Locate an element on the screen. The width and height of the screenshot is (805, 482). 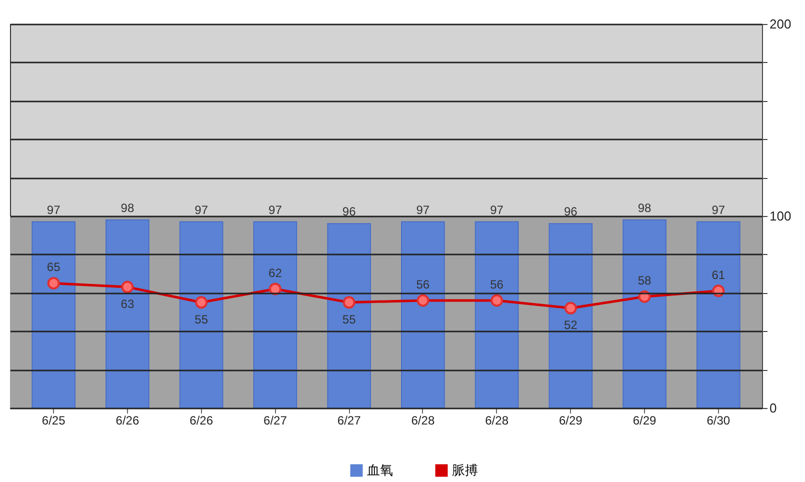
data-label: 58 is located at coordinates (645, 281).